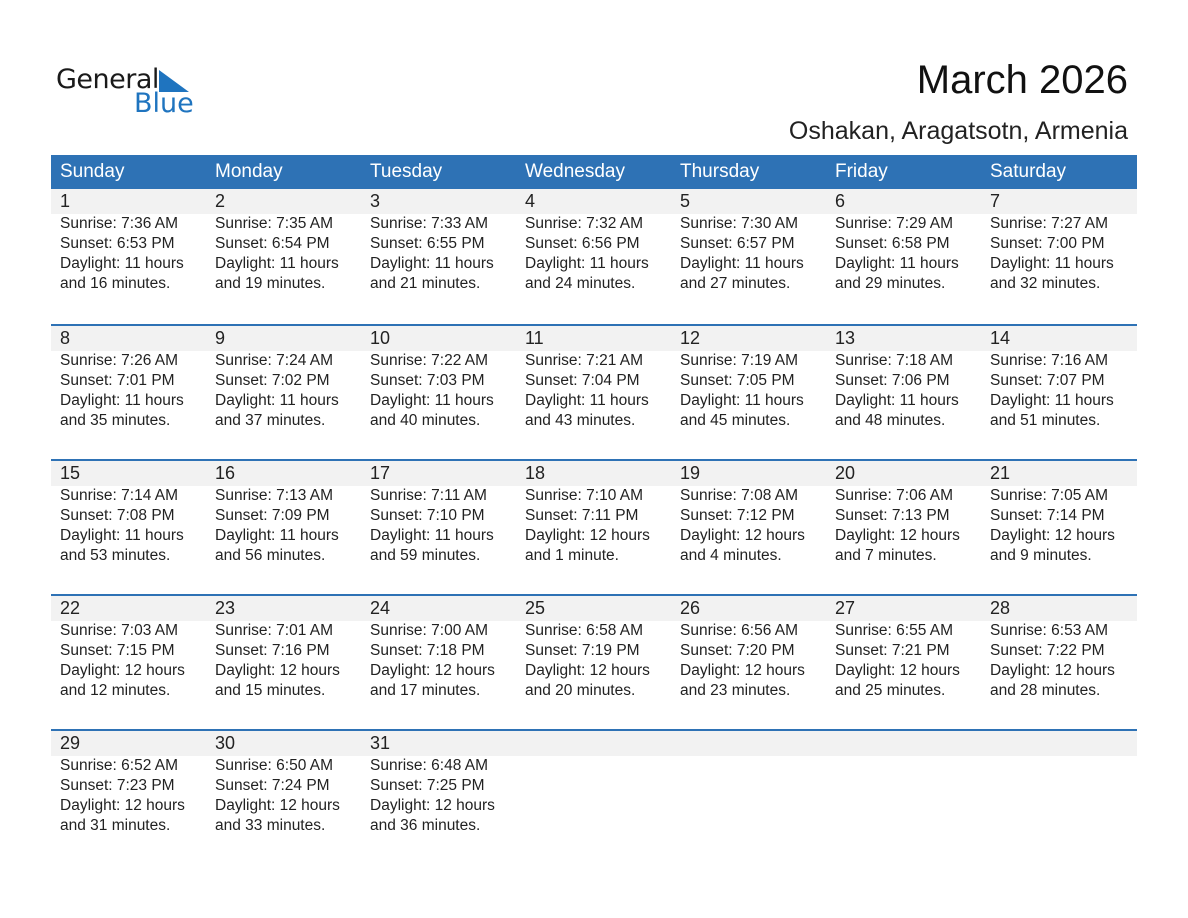  I want to click on day-number: 27, so click(845, 608).